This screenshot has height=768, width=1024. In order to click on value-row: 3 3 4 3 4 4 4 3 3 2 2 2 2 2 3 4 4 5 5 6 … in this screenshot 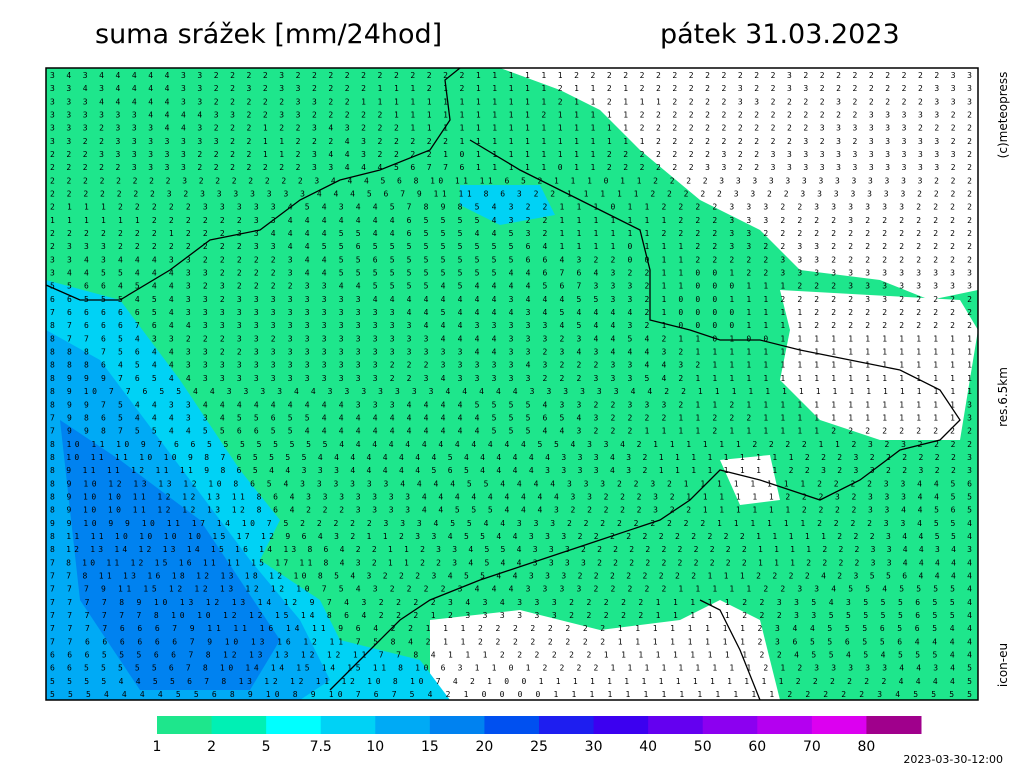, I will do `click(511, 259)`.